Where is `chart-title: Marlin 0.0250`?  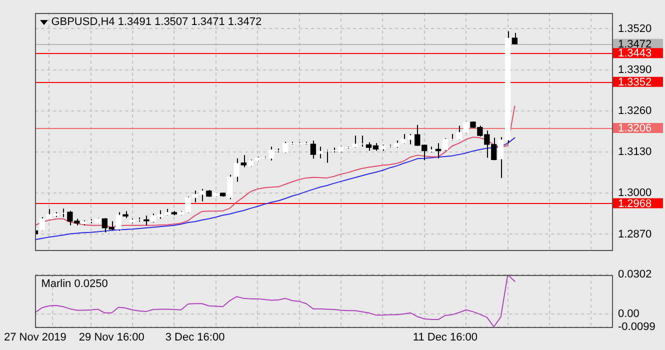 chart-title: Marlin 0.0250 is located at coordinates (74, 284).